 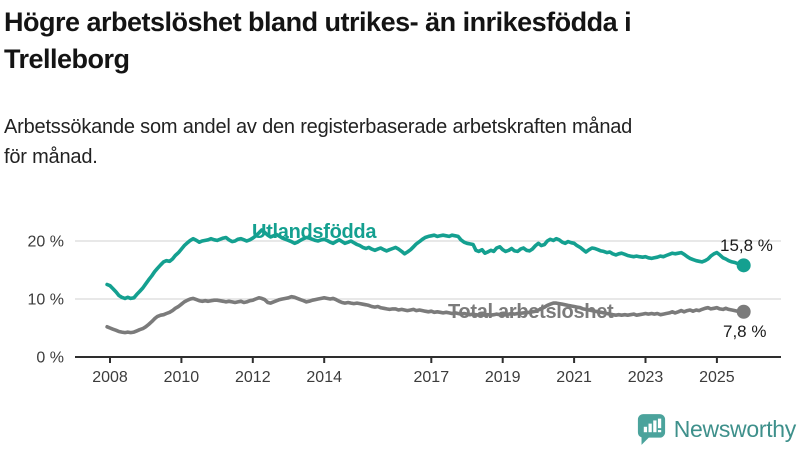 I want to click on end-value-label: 7,8 %, so click(x=744, y=331).